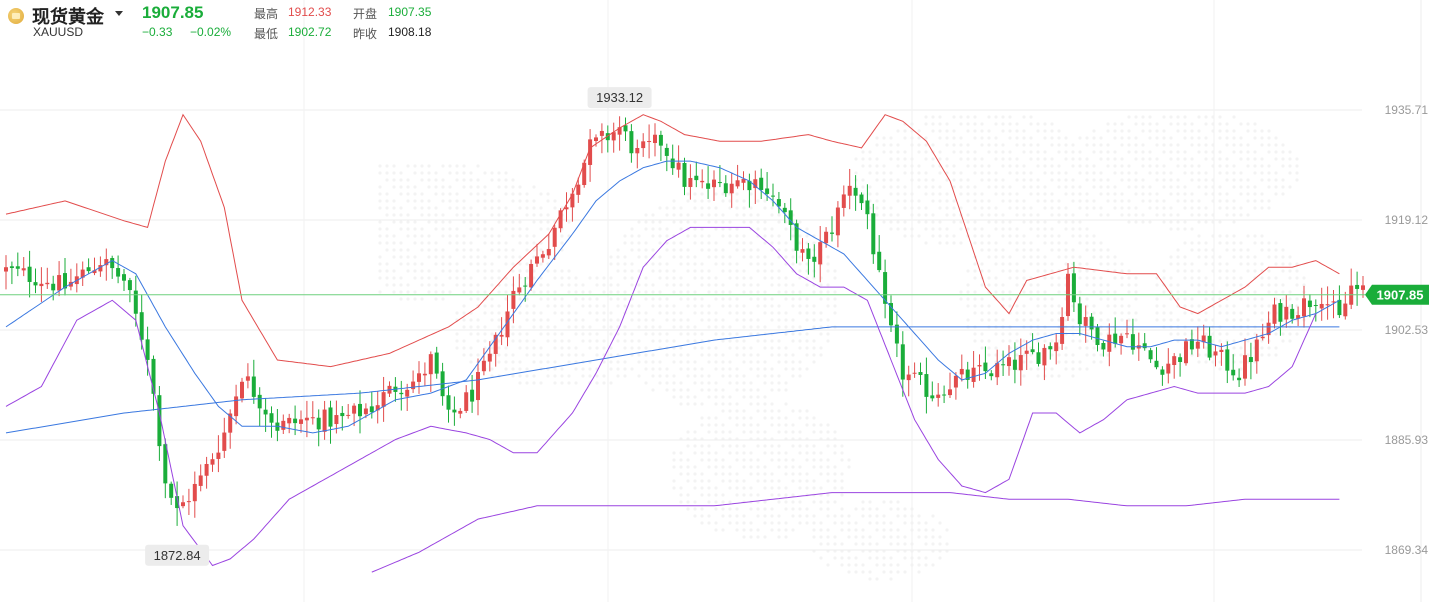 This screenshot has height=602, width=1429. What do you see at coordinates (119, 13) in the screenshot?
I see `chevron-down-icon` at bounding box center [119, 13].